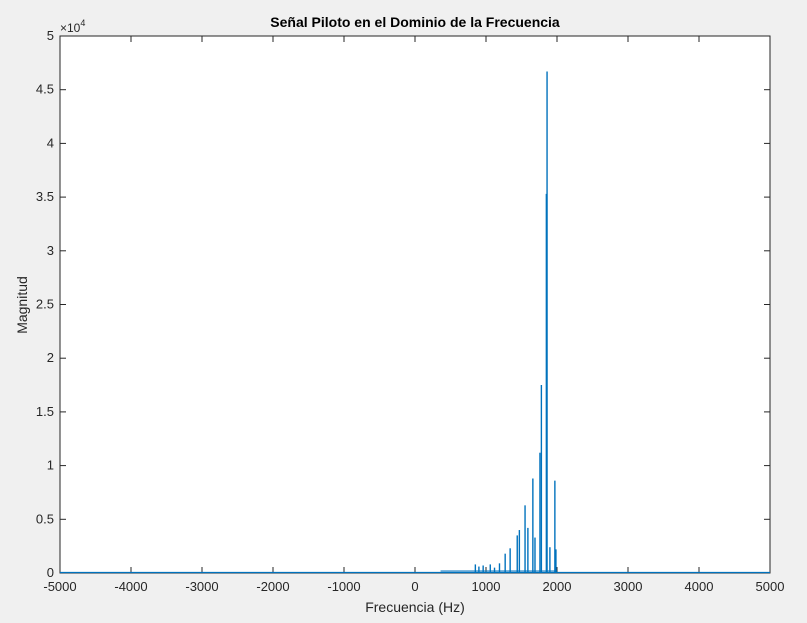  I want to click on x-tick-label: 4000, so click(699, 586).